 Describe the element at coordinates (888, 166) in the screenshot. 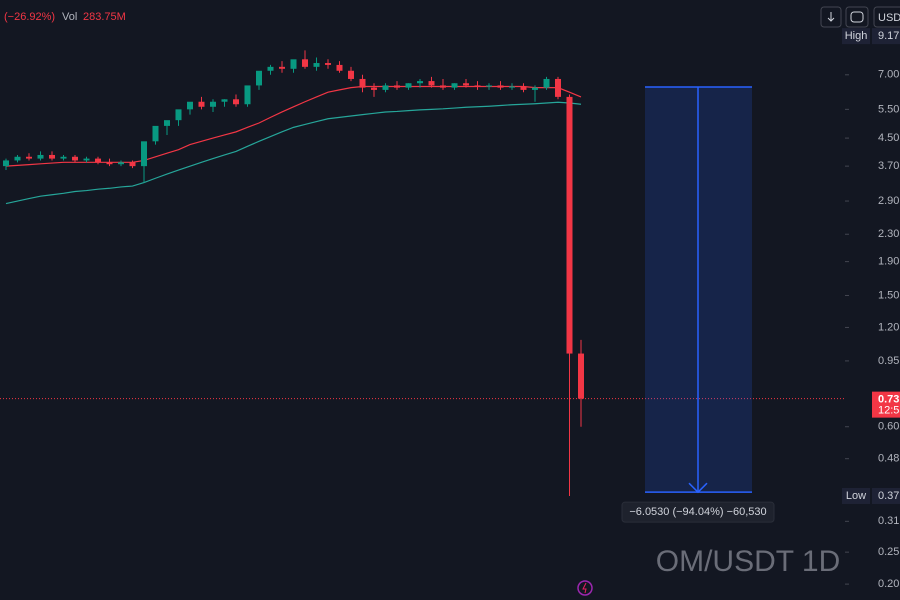

I see `y-tick-label: 3.70` at that location.